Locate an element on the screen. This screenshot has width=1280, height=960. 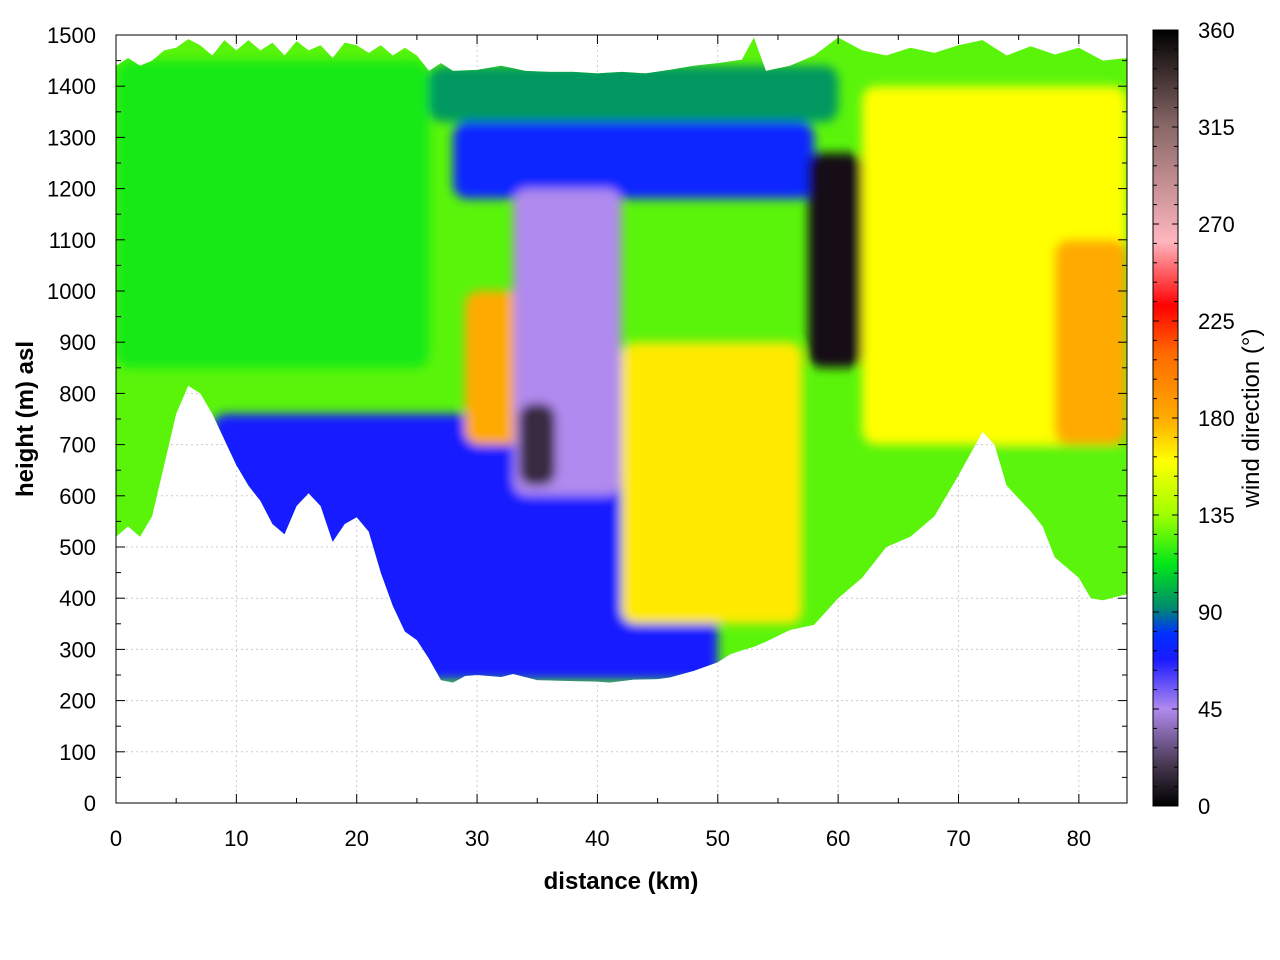
x-tick-label: 50 is located at coordinates (718, 838).